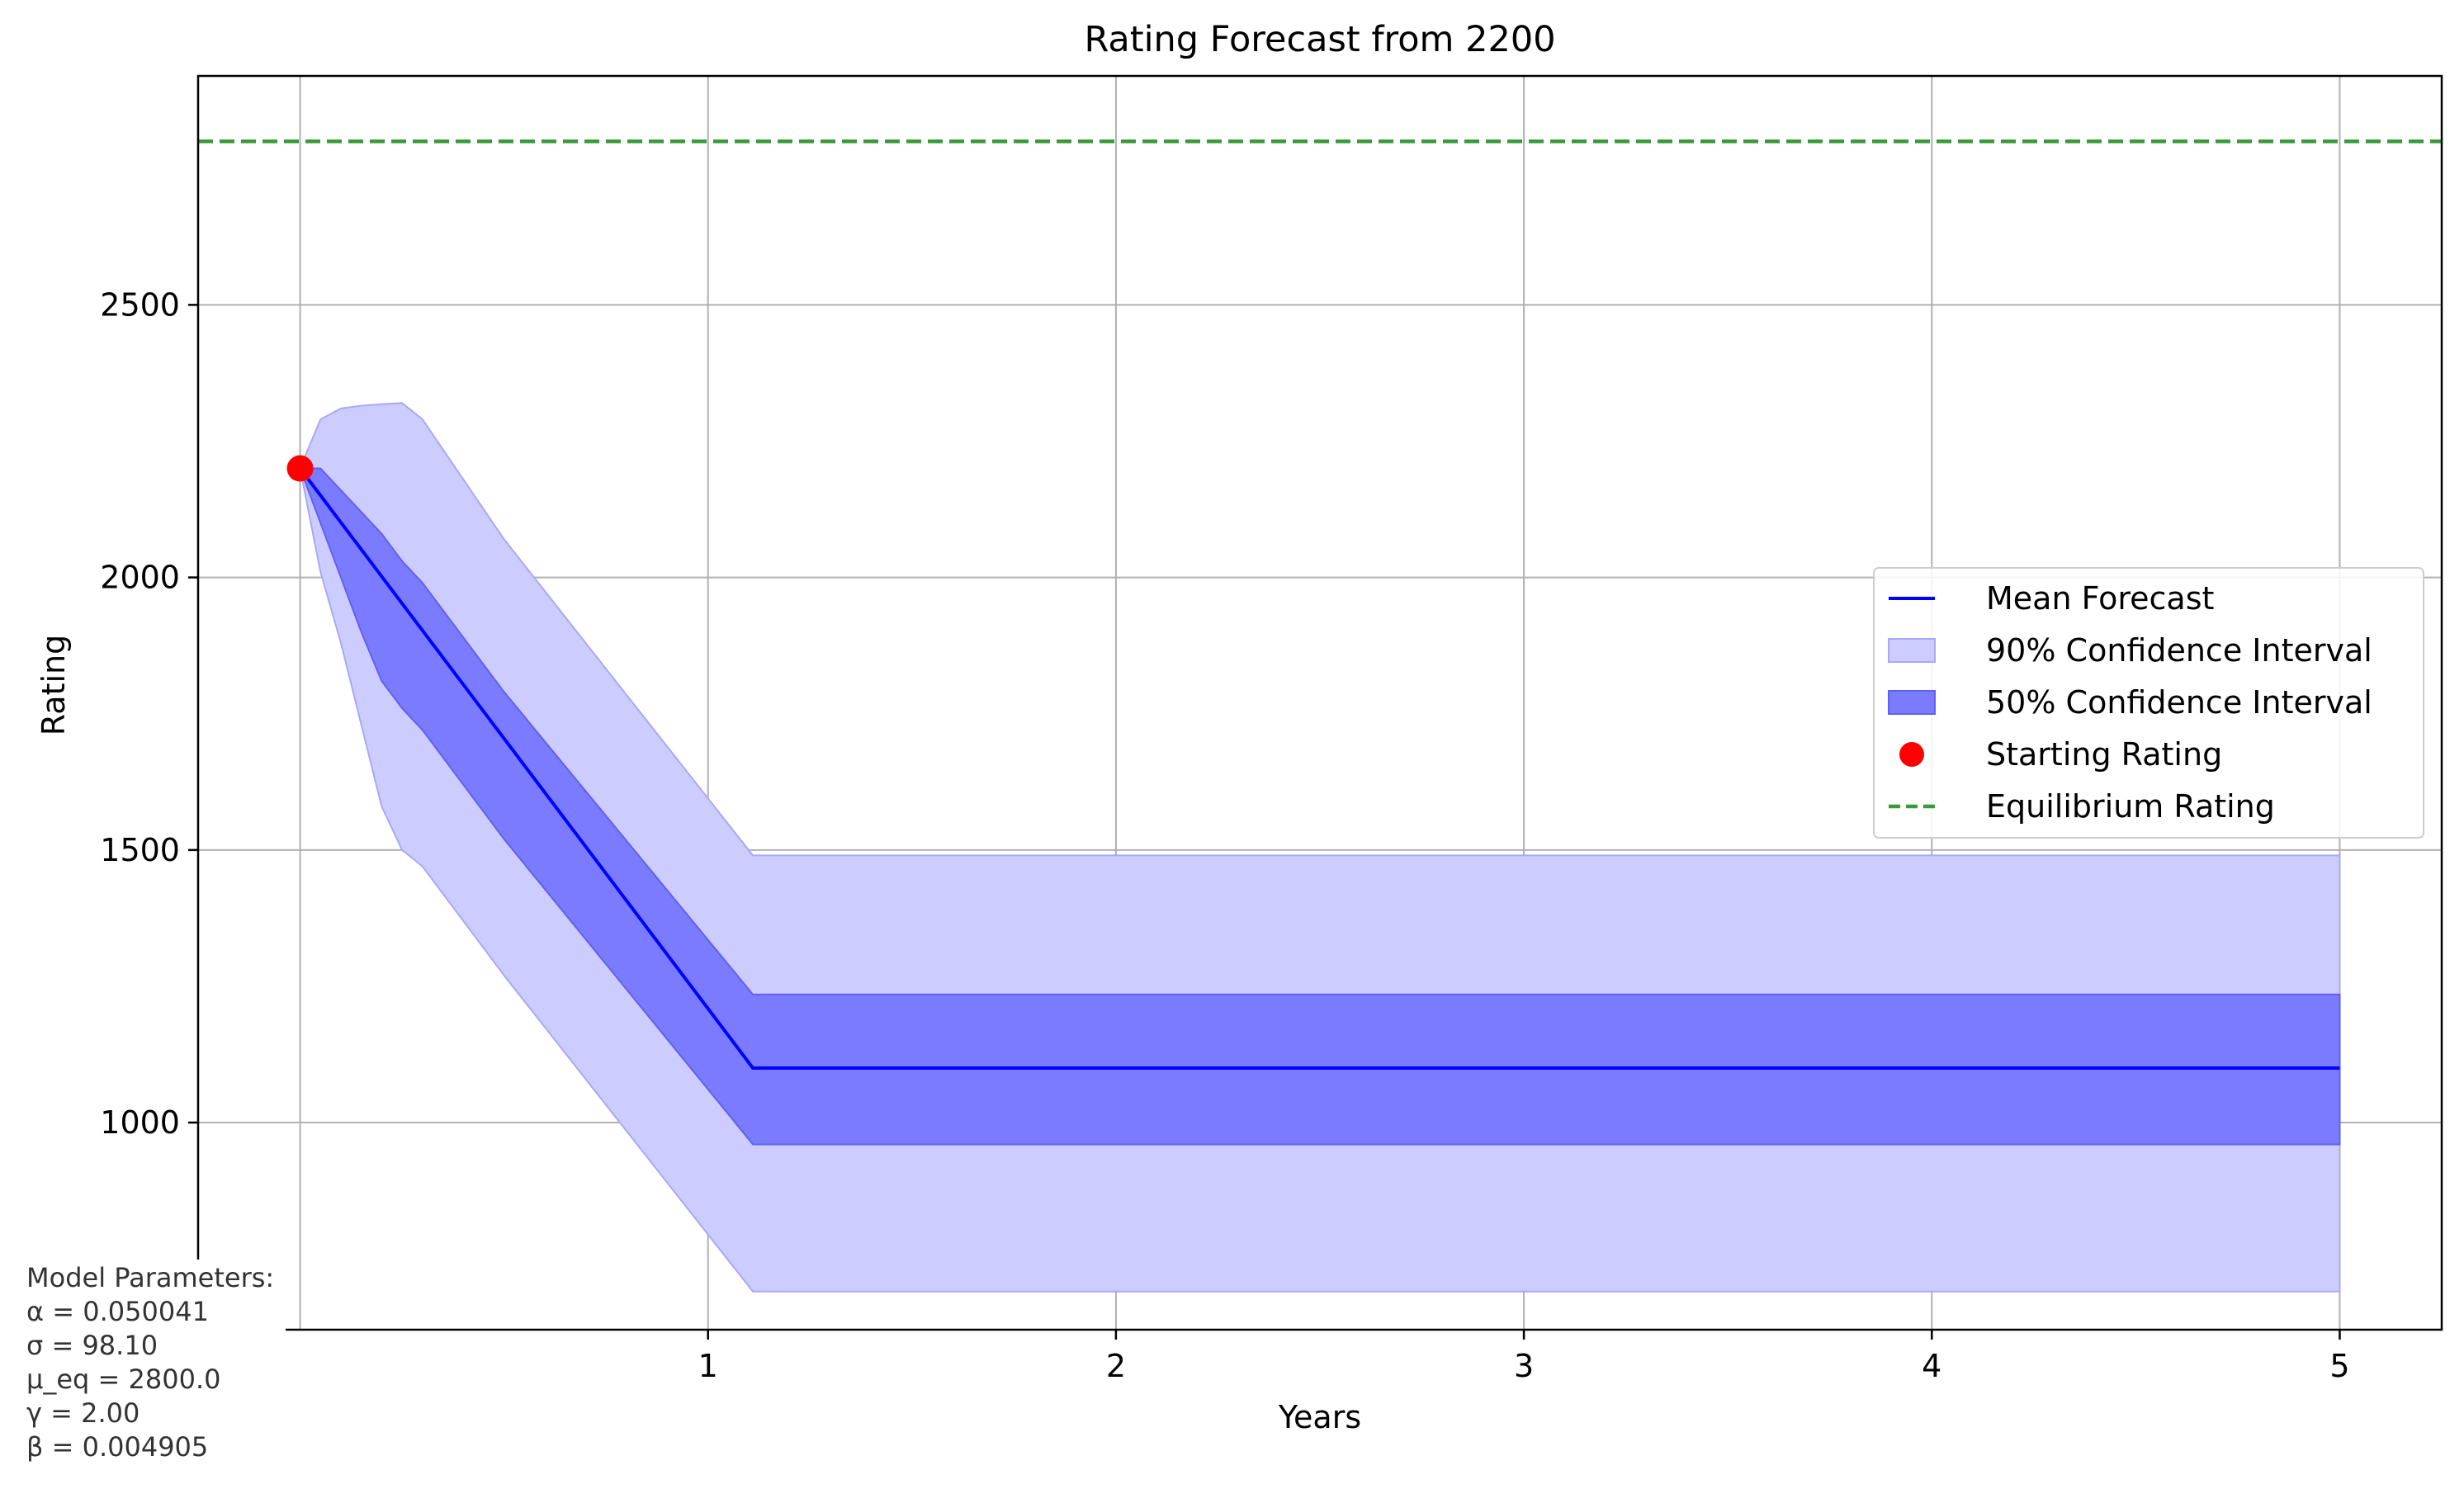 Image resolution: width=2464 pixels, height=1489 pixels. I want to click on series-points, so click(300, 469).